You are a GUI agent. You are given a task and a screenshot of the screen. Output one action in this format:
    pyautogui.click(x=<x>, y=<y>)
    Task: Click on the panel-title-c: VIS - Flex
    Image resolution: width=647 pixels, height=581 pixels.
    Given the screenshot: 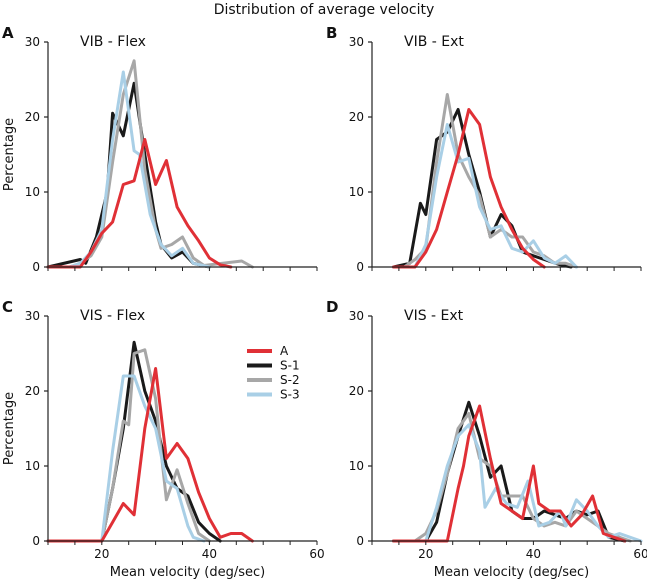 What is the action you would take?
    pyautogui.click(x=112, y=316)
    